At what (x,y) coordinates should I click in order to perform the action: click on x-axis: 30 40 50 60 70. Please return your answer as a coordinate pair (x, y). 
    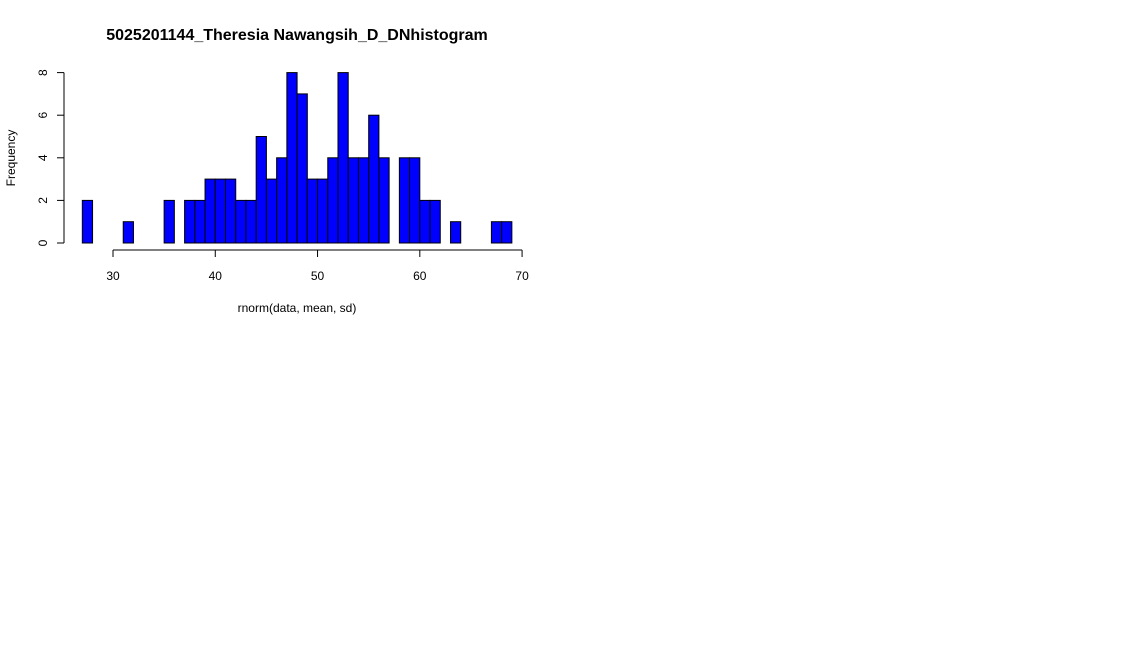
    Looking at the image, I should click on (317, 266).